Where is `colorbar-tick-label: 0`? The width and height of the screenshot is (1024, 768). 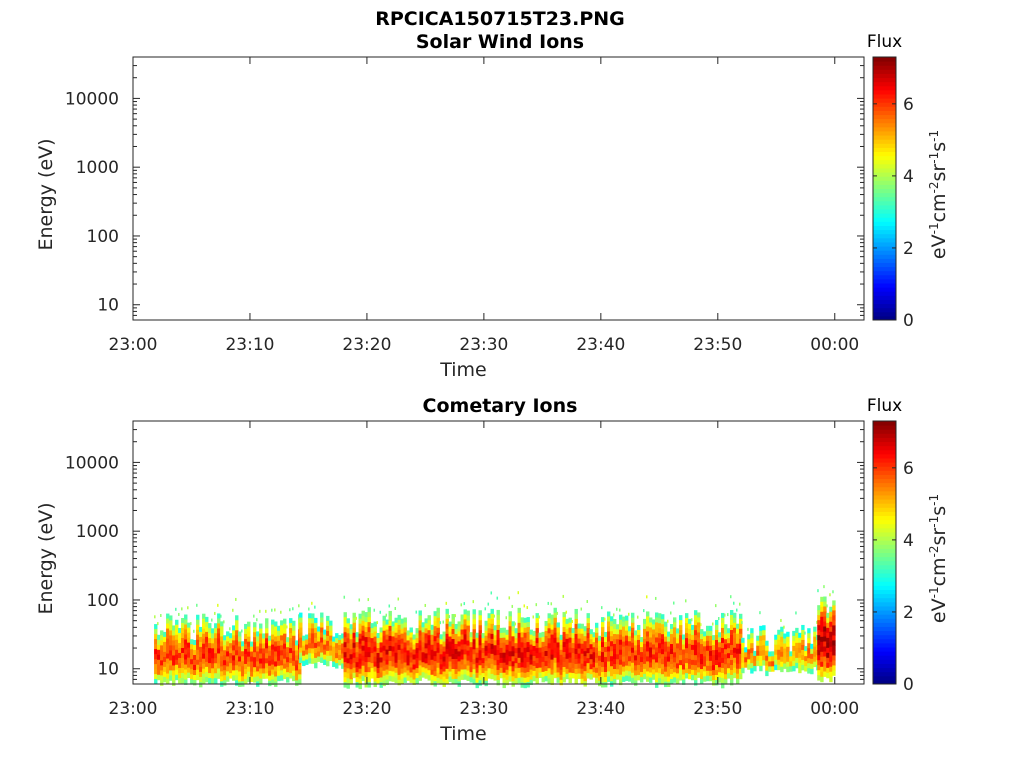
colorbar-tick-label: 0 is located at coordinates (908, 321).